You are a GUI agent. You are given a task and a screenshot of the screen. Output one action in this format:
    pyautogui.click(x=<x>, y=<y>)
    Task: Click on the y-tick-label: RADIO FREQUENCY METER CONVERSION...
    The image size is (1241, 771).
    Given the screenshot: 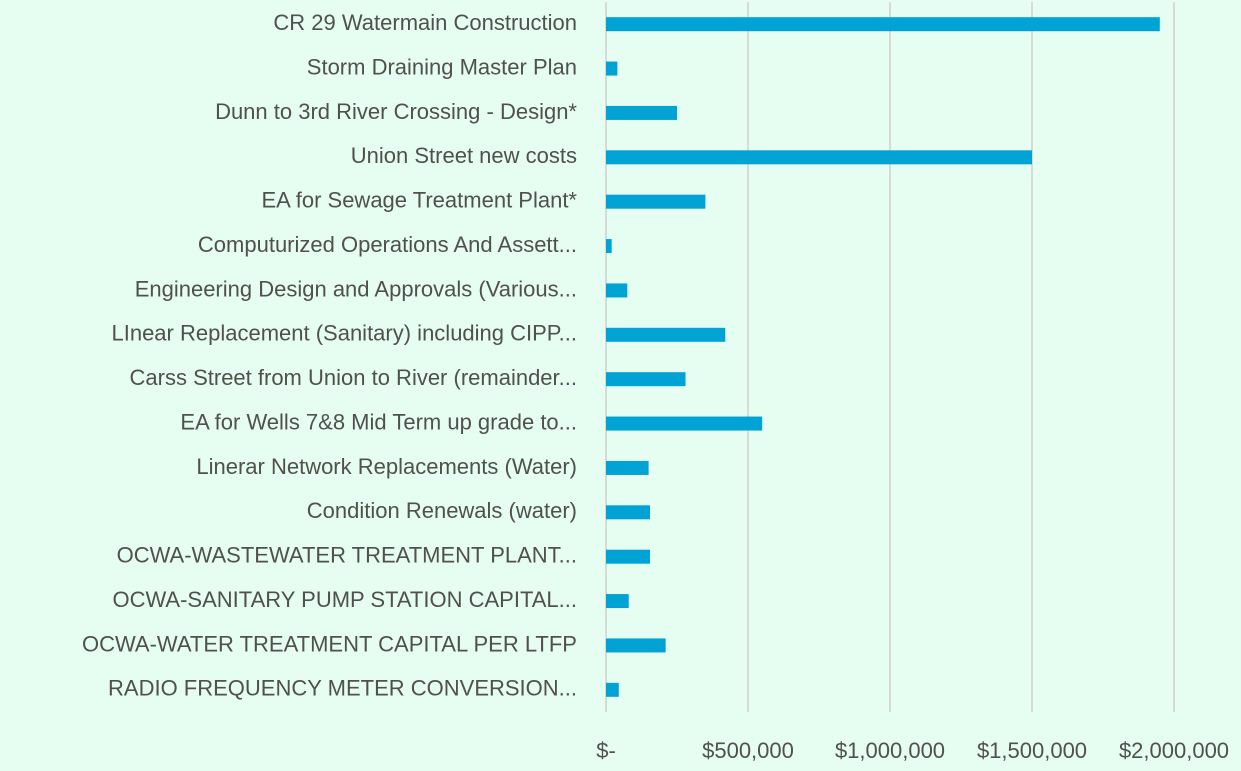 What is the action you would take?
    pyautogui.click(x=342, y=688)
    